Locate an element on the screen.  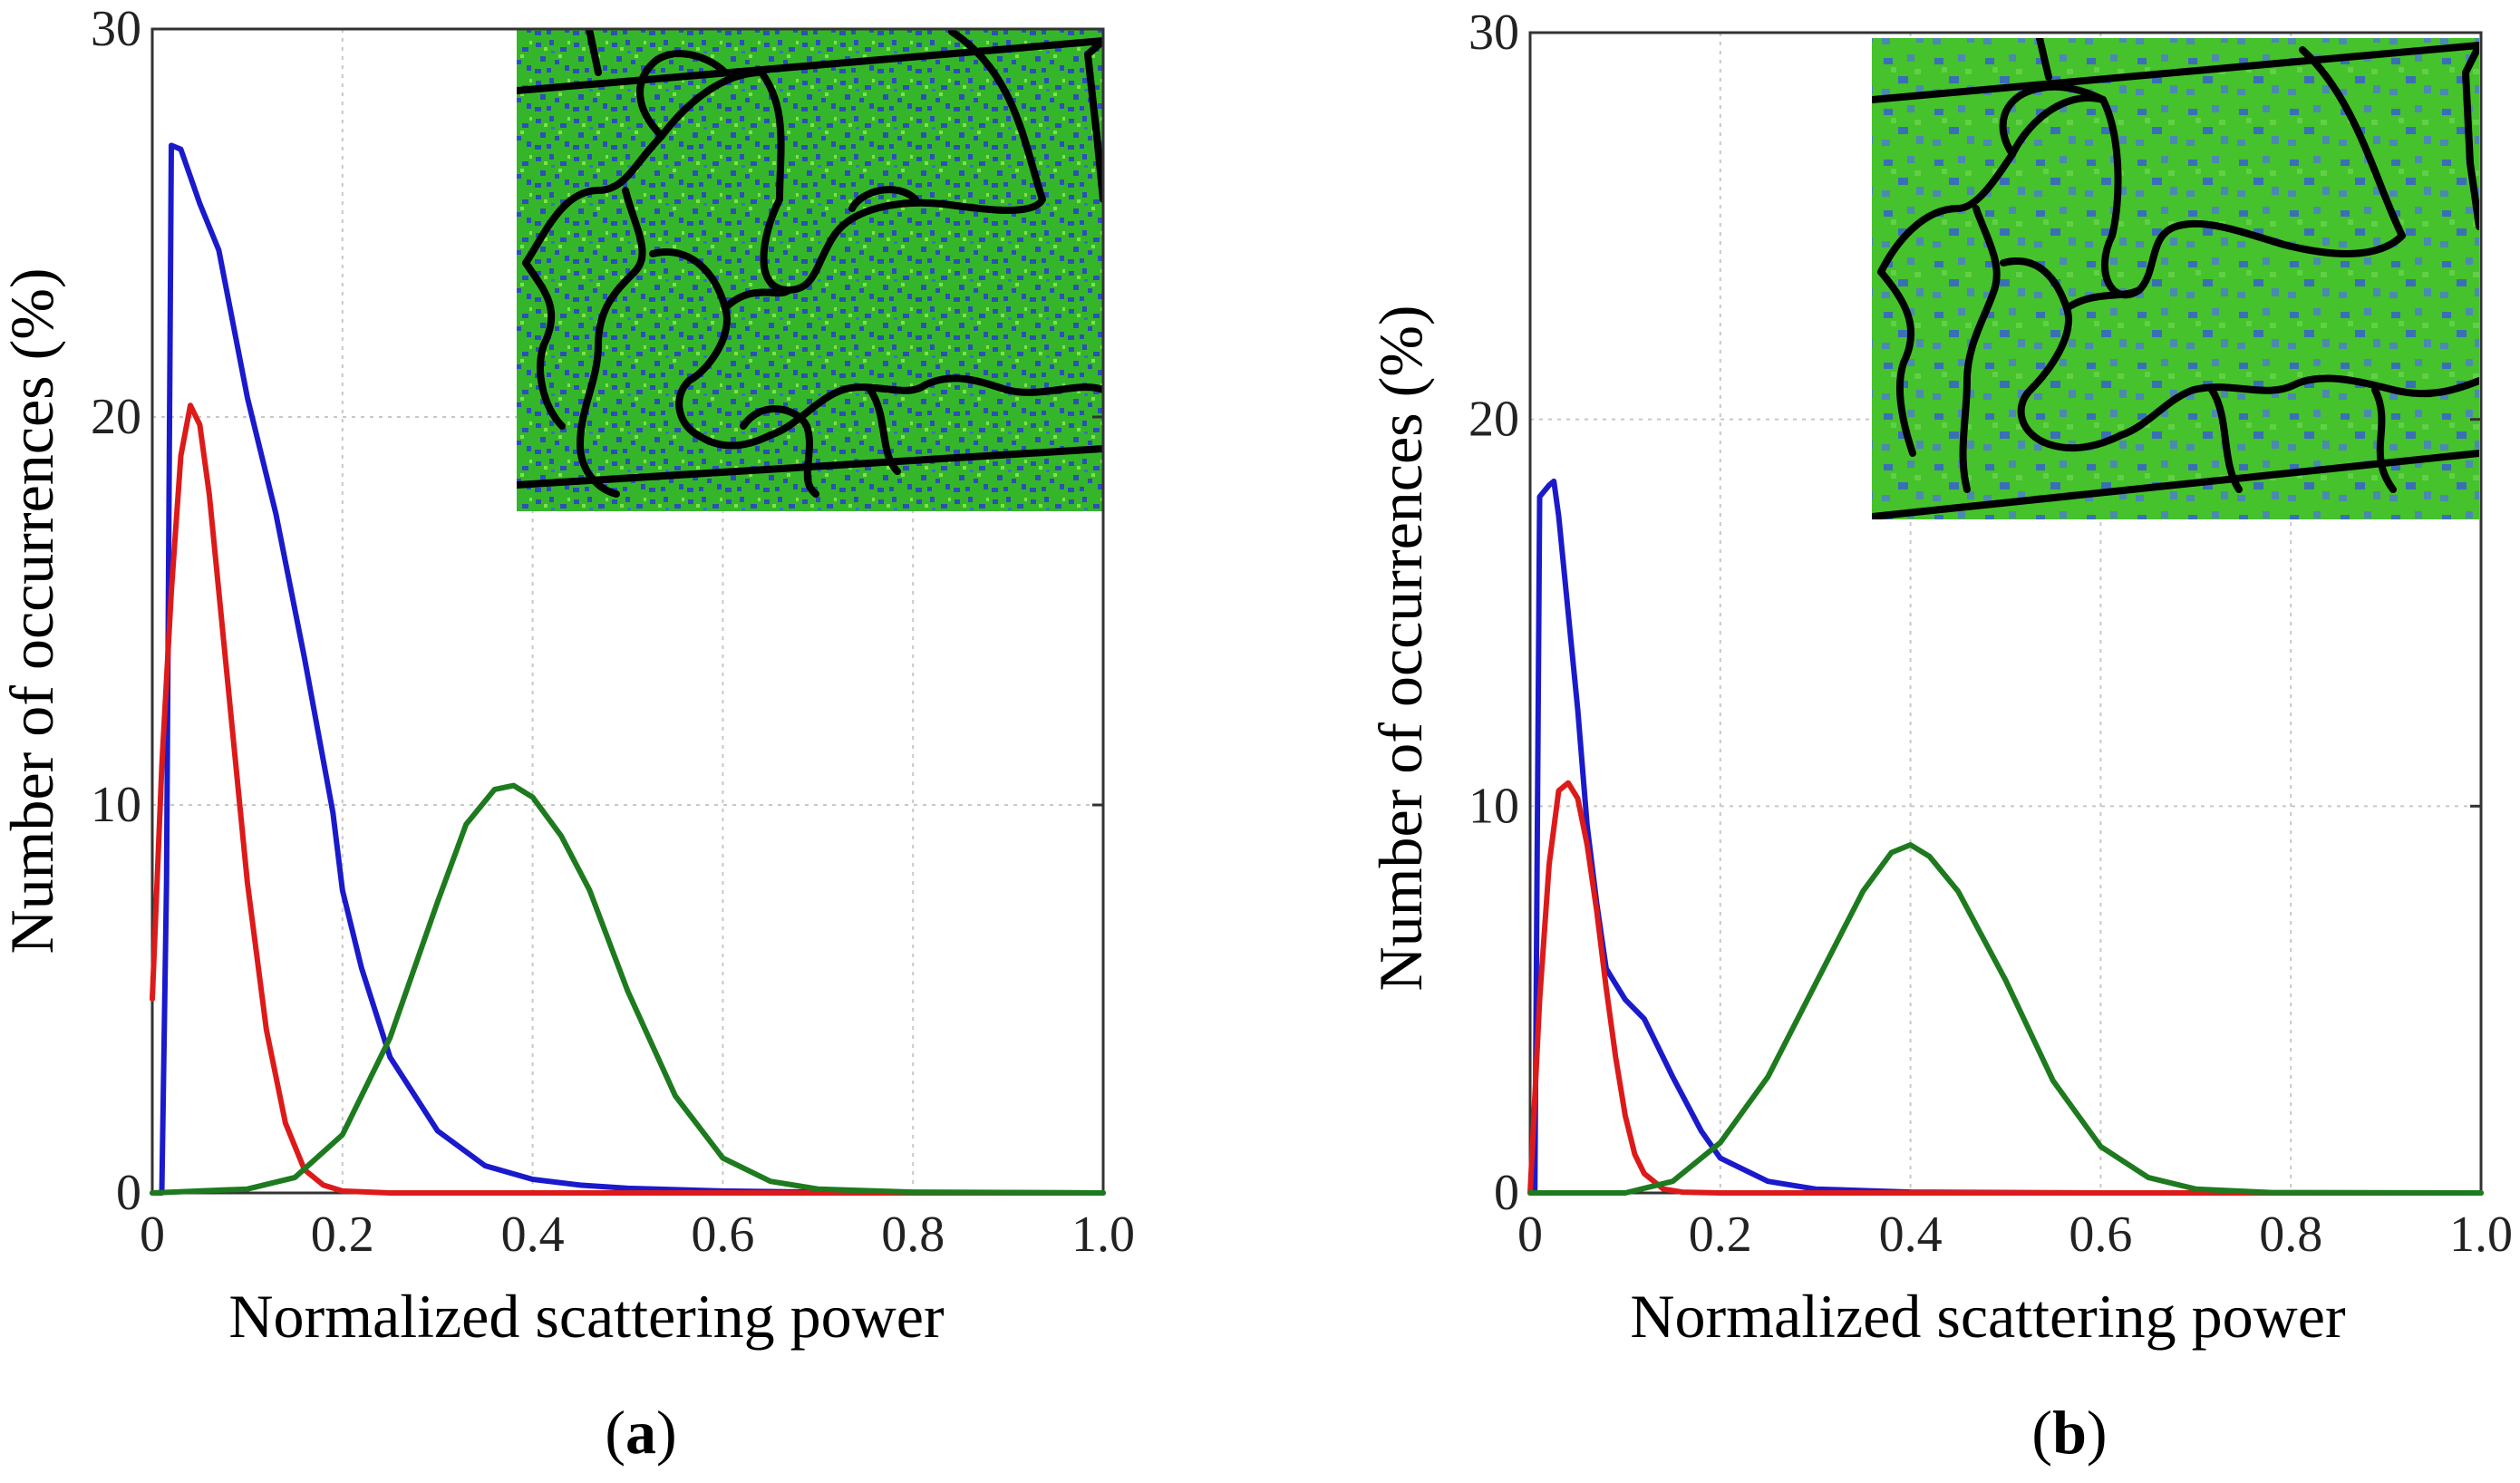
series-red-line is located at coordinates (2006, 988).